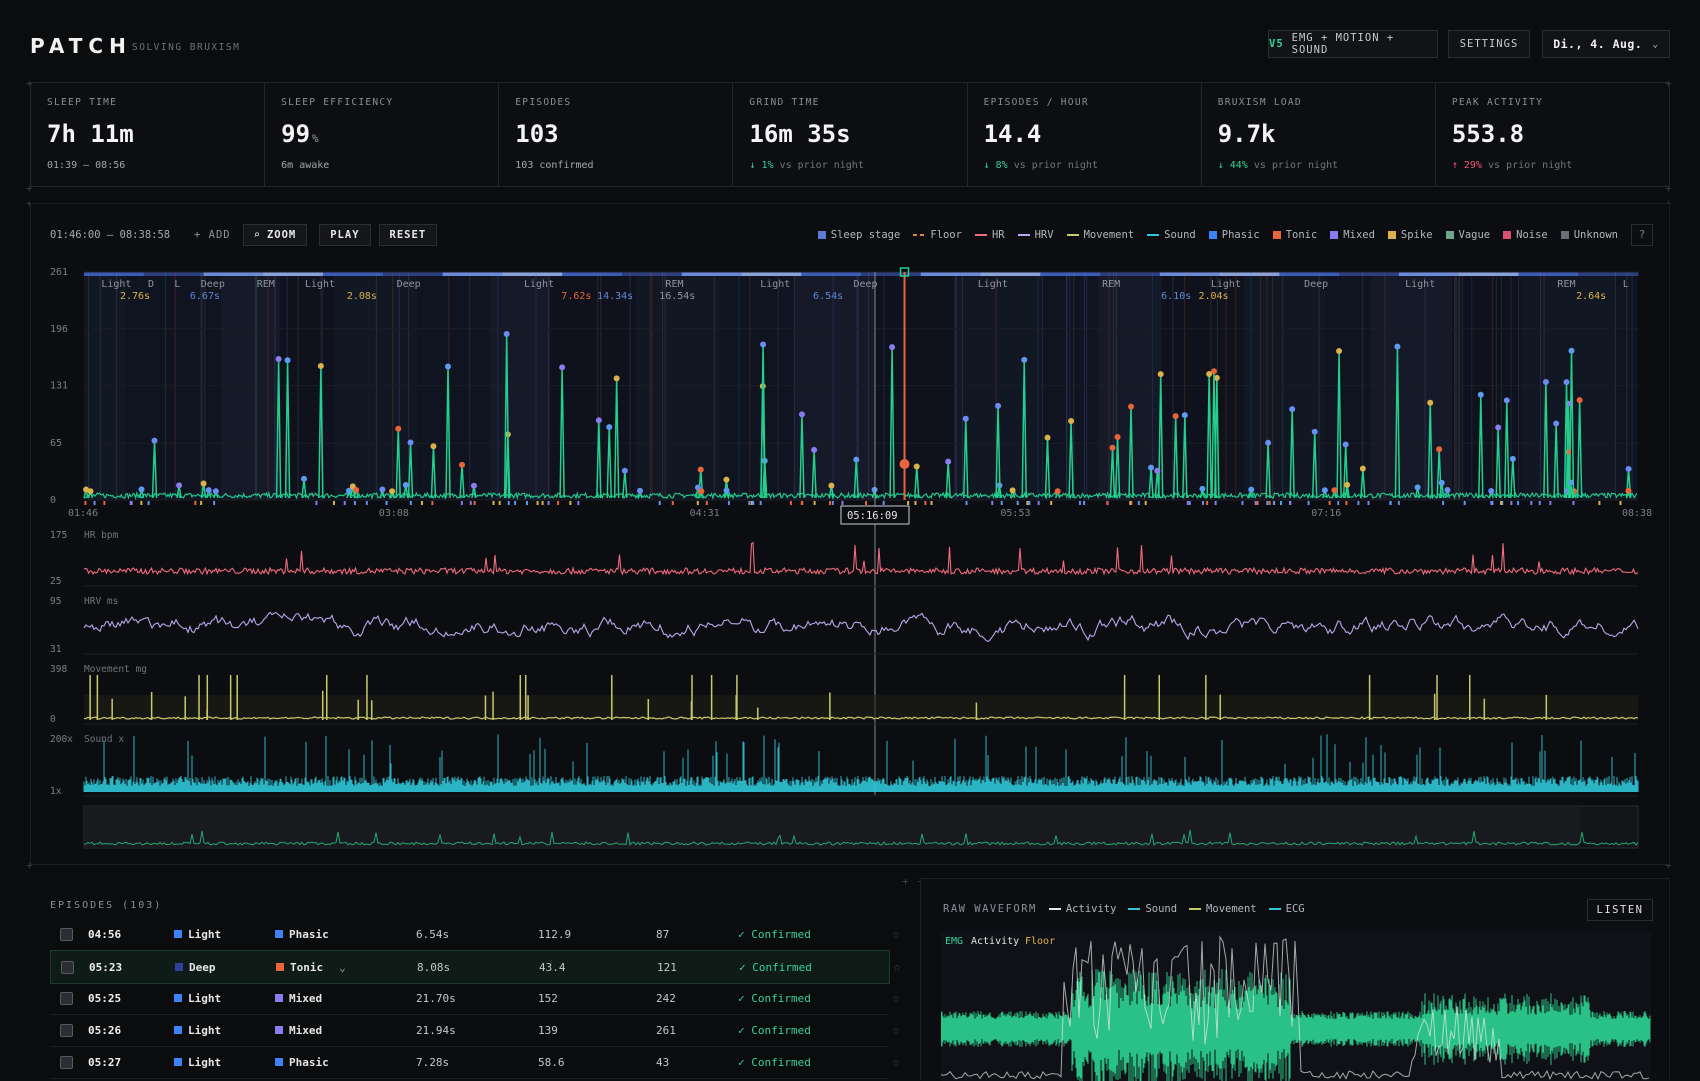  Describe the element at coordinates (382, 134) in the screenshot. I see `stat-card: SLEEP EFFICIENCY 99% 6m awake` at that location.